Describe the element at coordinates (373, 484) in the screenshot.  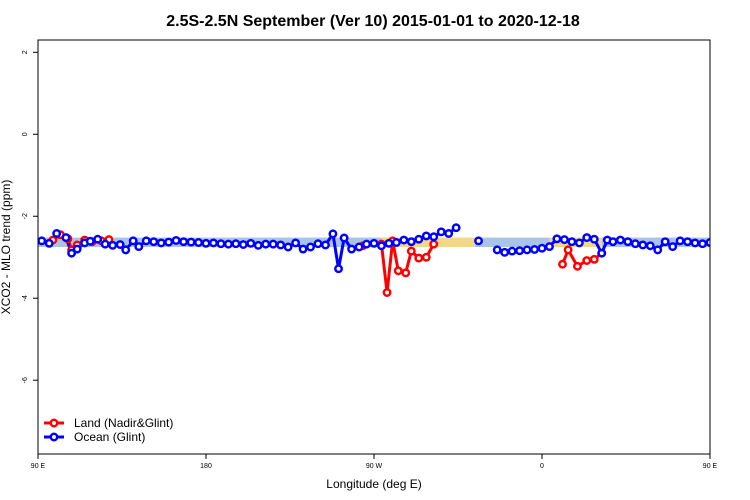
I see `x-axis-label: Longitude (deg E)` at that location.